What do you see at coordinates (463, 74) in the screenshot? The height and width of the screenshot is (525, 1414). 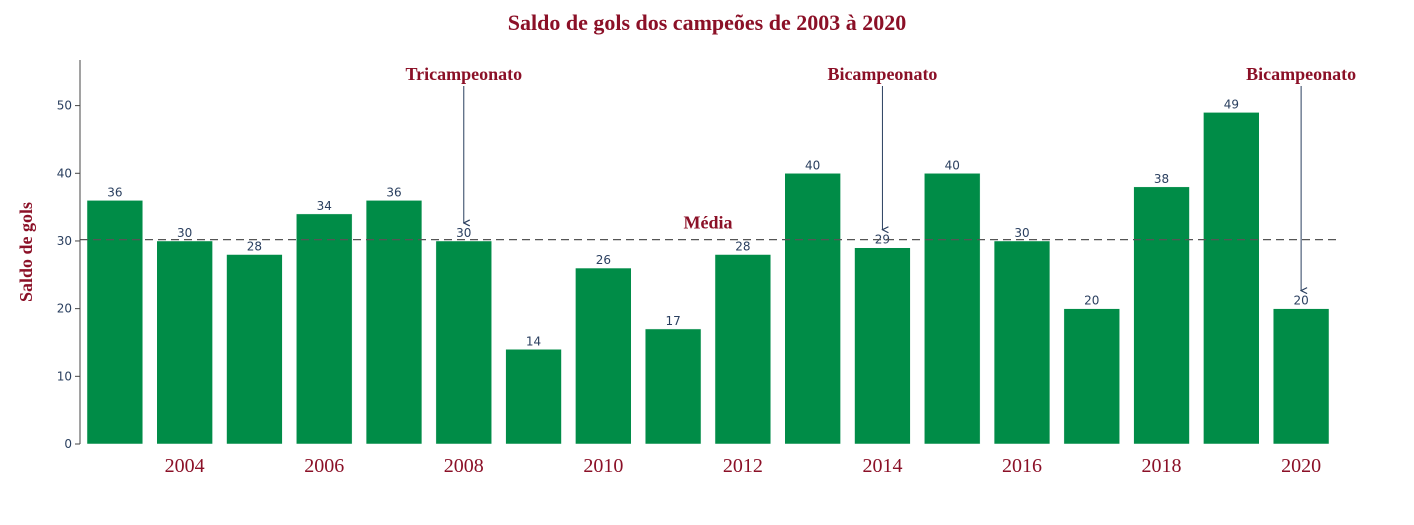 I see `annotation-label: Tricampeonato` at bounding box center [463, 74].